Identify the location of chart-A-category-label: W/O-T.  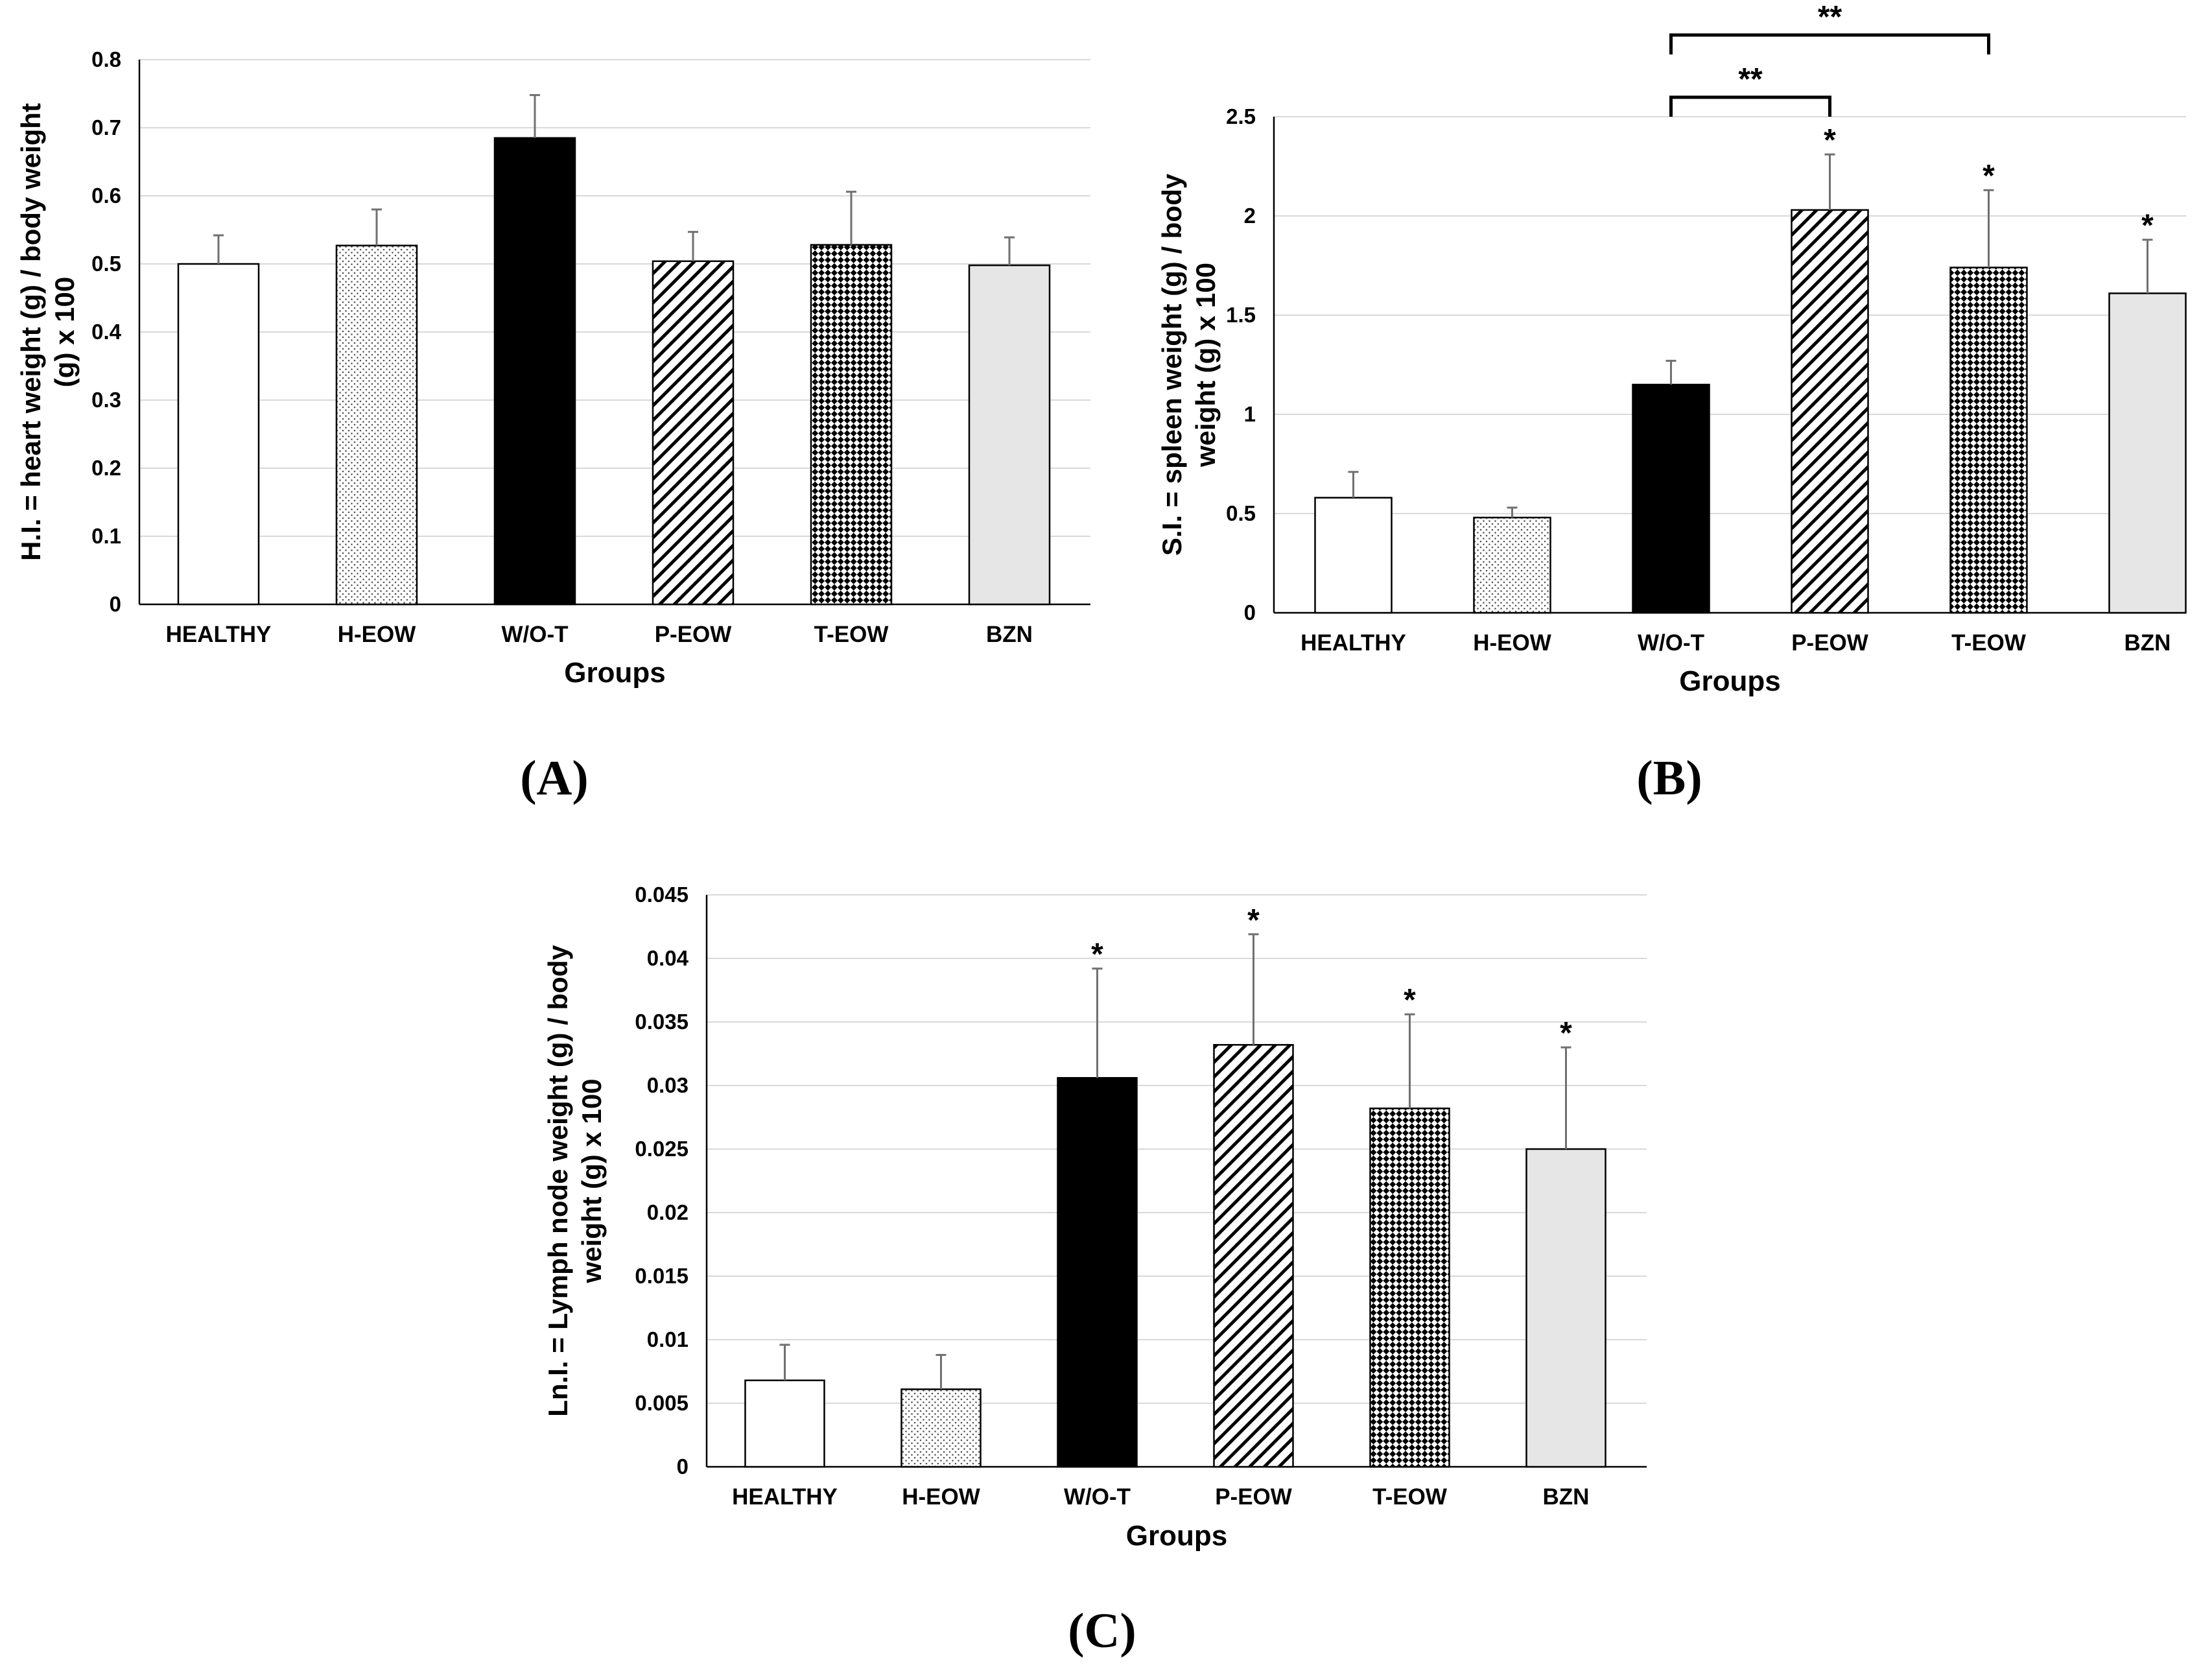
(534, 634).